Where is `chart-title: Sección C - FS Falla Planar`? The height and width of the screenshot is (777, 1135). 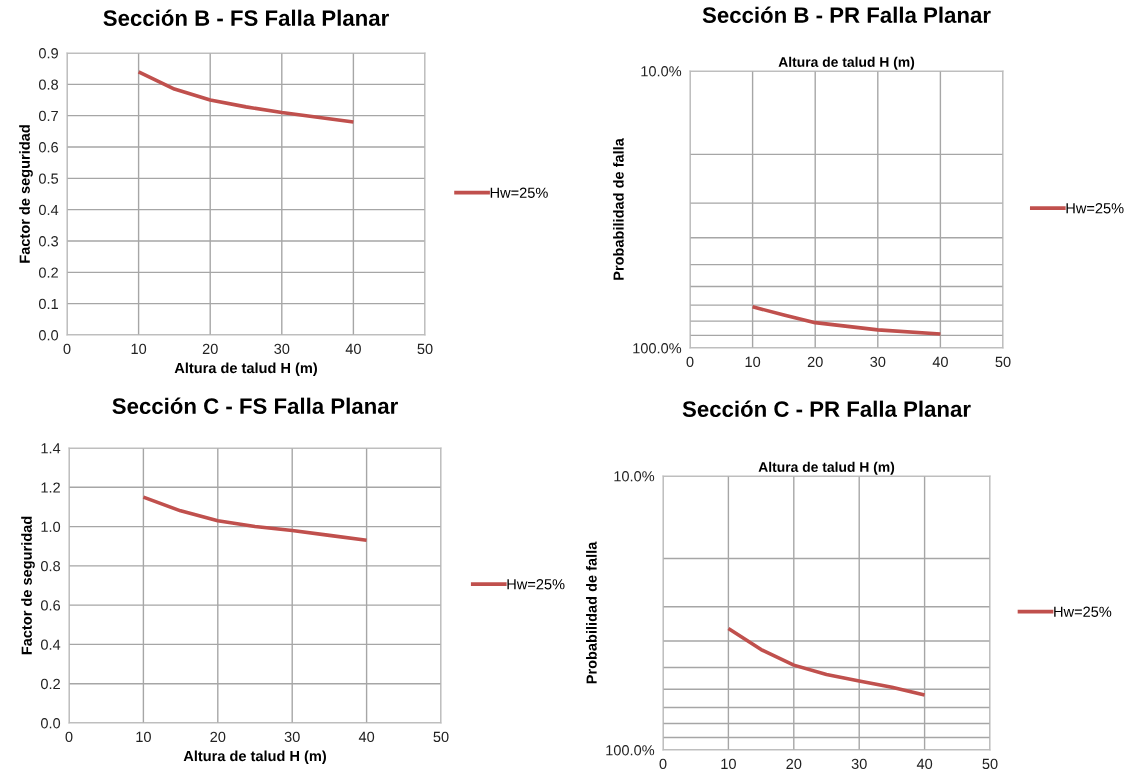 chart-title: Sección C - FS Falla Planar is located at coordinates (255, 405).